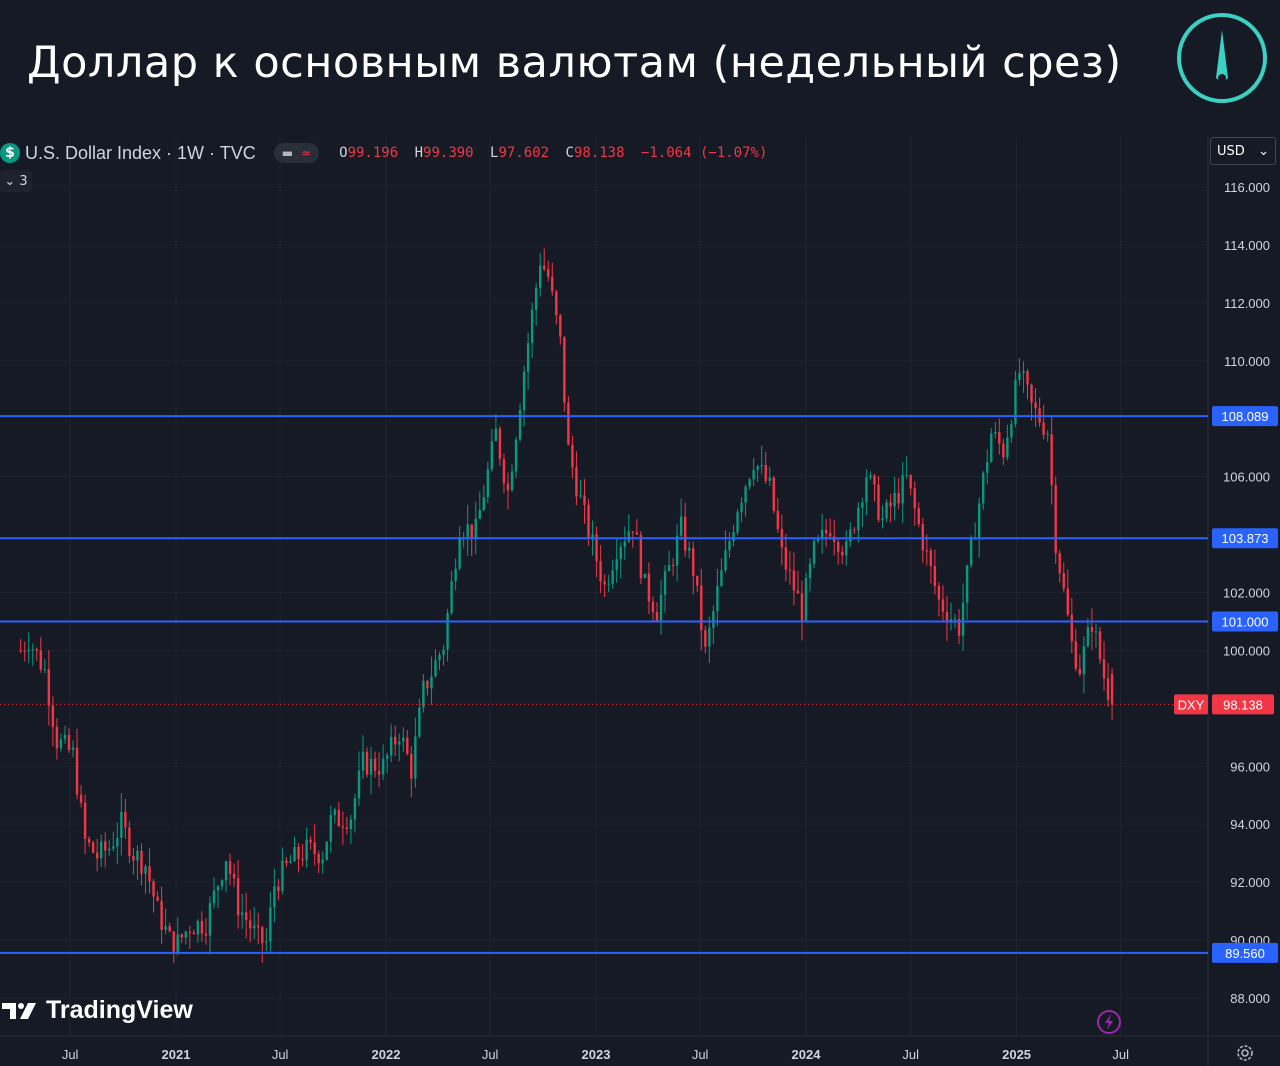  Describe the element at coordinates (287, 153) in the screenshot. I see `eye-toggle-icon: ▬` at that location.